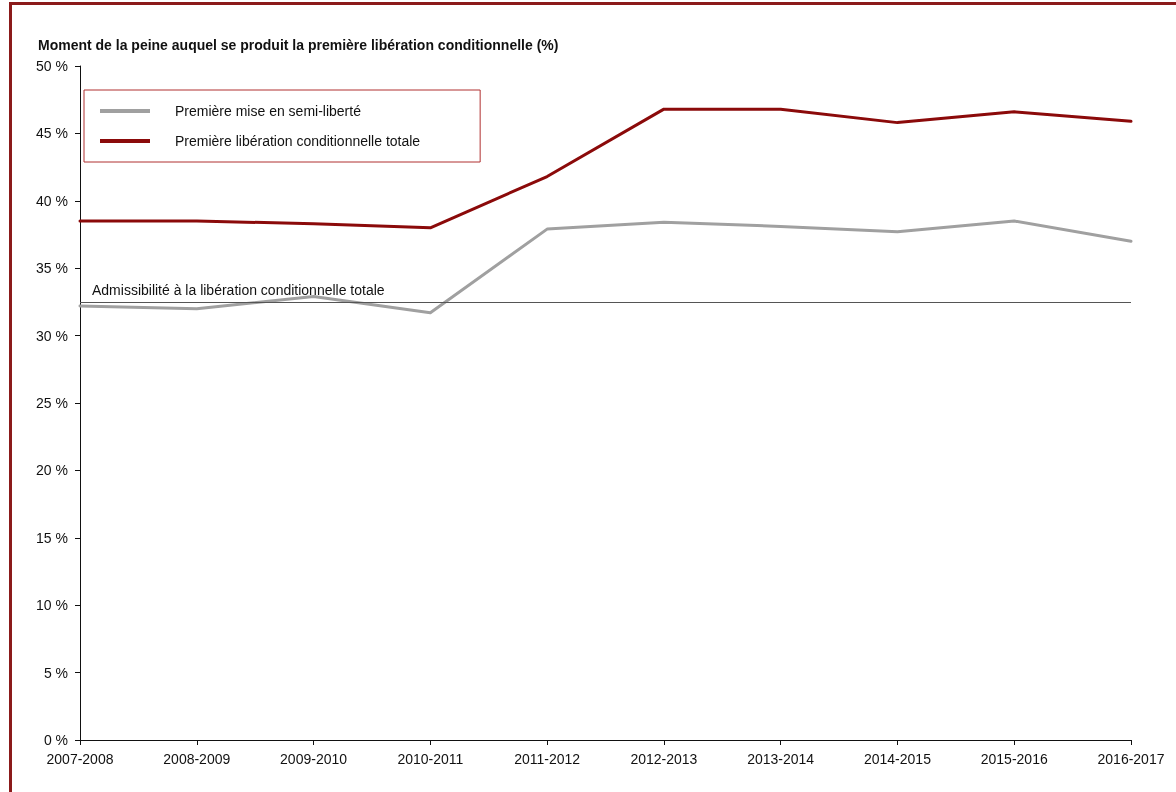 This screenshot has width=1176, height=792. I want to click on y-tick-label: 35 %, so click(52, 268).